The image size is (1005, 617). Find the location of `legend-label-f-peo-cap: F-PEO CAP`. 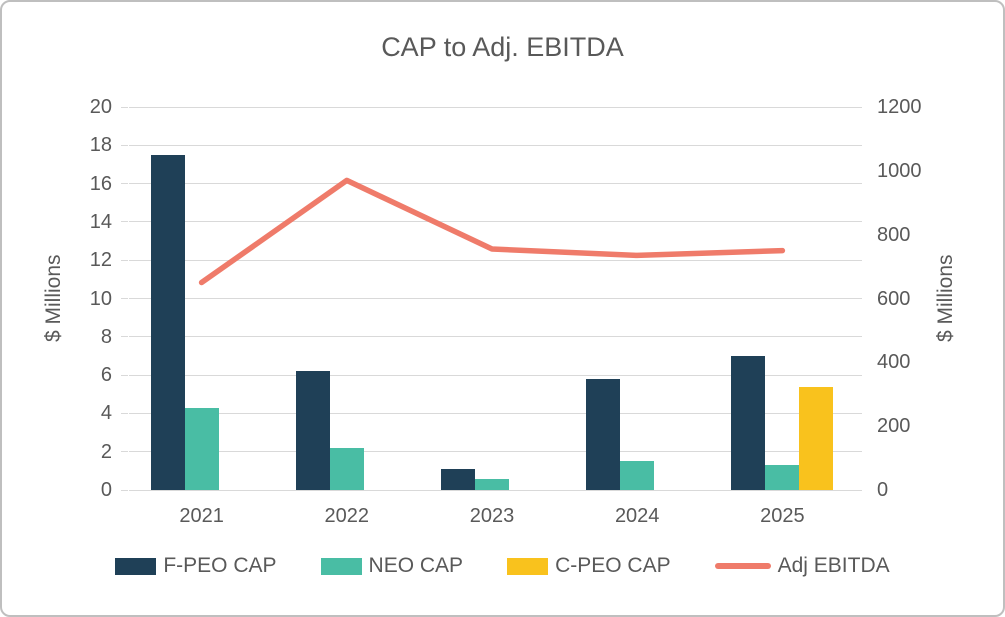

legend-label-f-peo-cap: F-PEO CAP is located at coordinates (220, 565).